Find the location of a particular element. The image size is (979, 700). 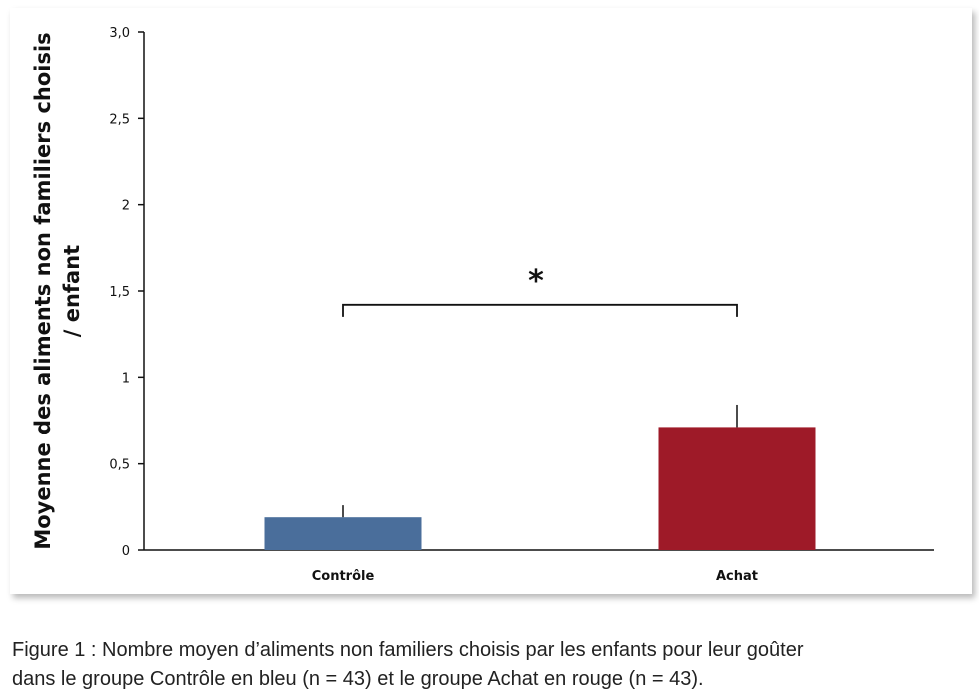

category-label: Achat is located at coordinates (737, 576).